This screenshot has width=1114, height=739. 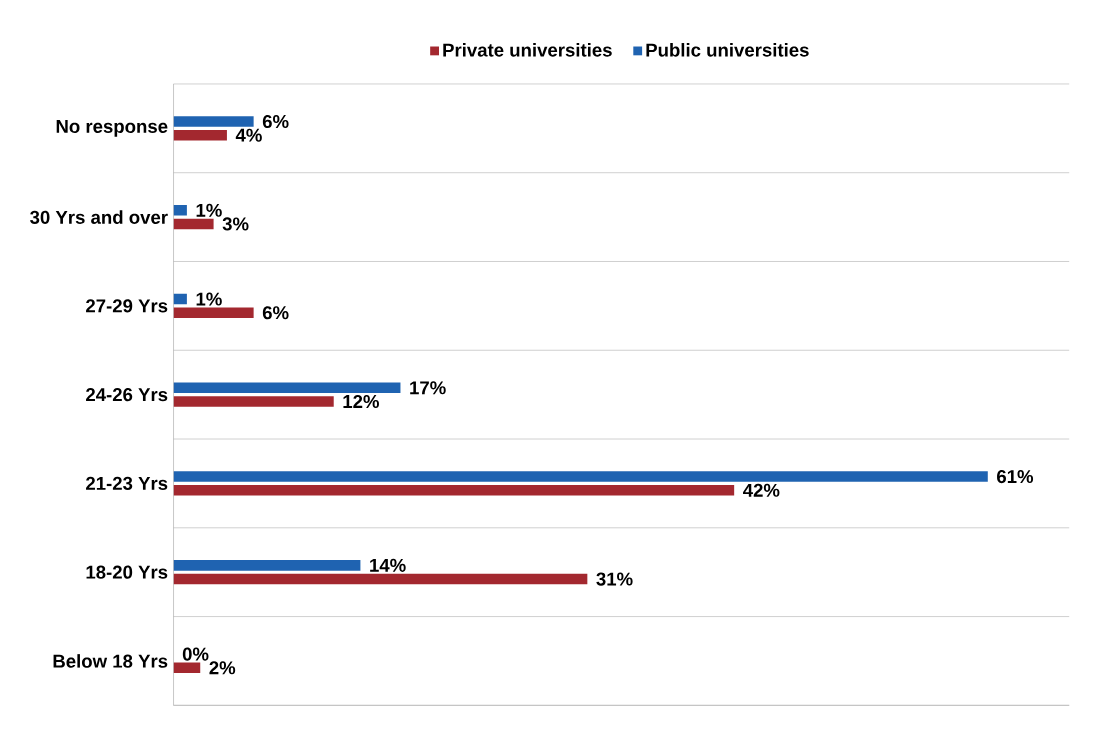 What do you see at coordinates (388, 565) in the screenshot?
I see `data-label: 14%` at bounding box center [388, 565].